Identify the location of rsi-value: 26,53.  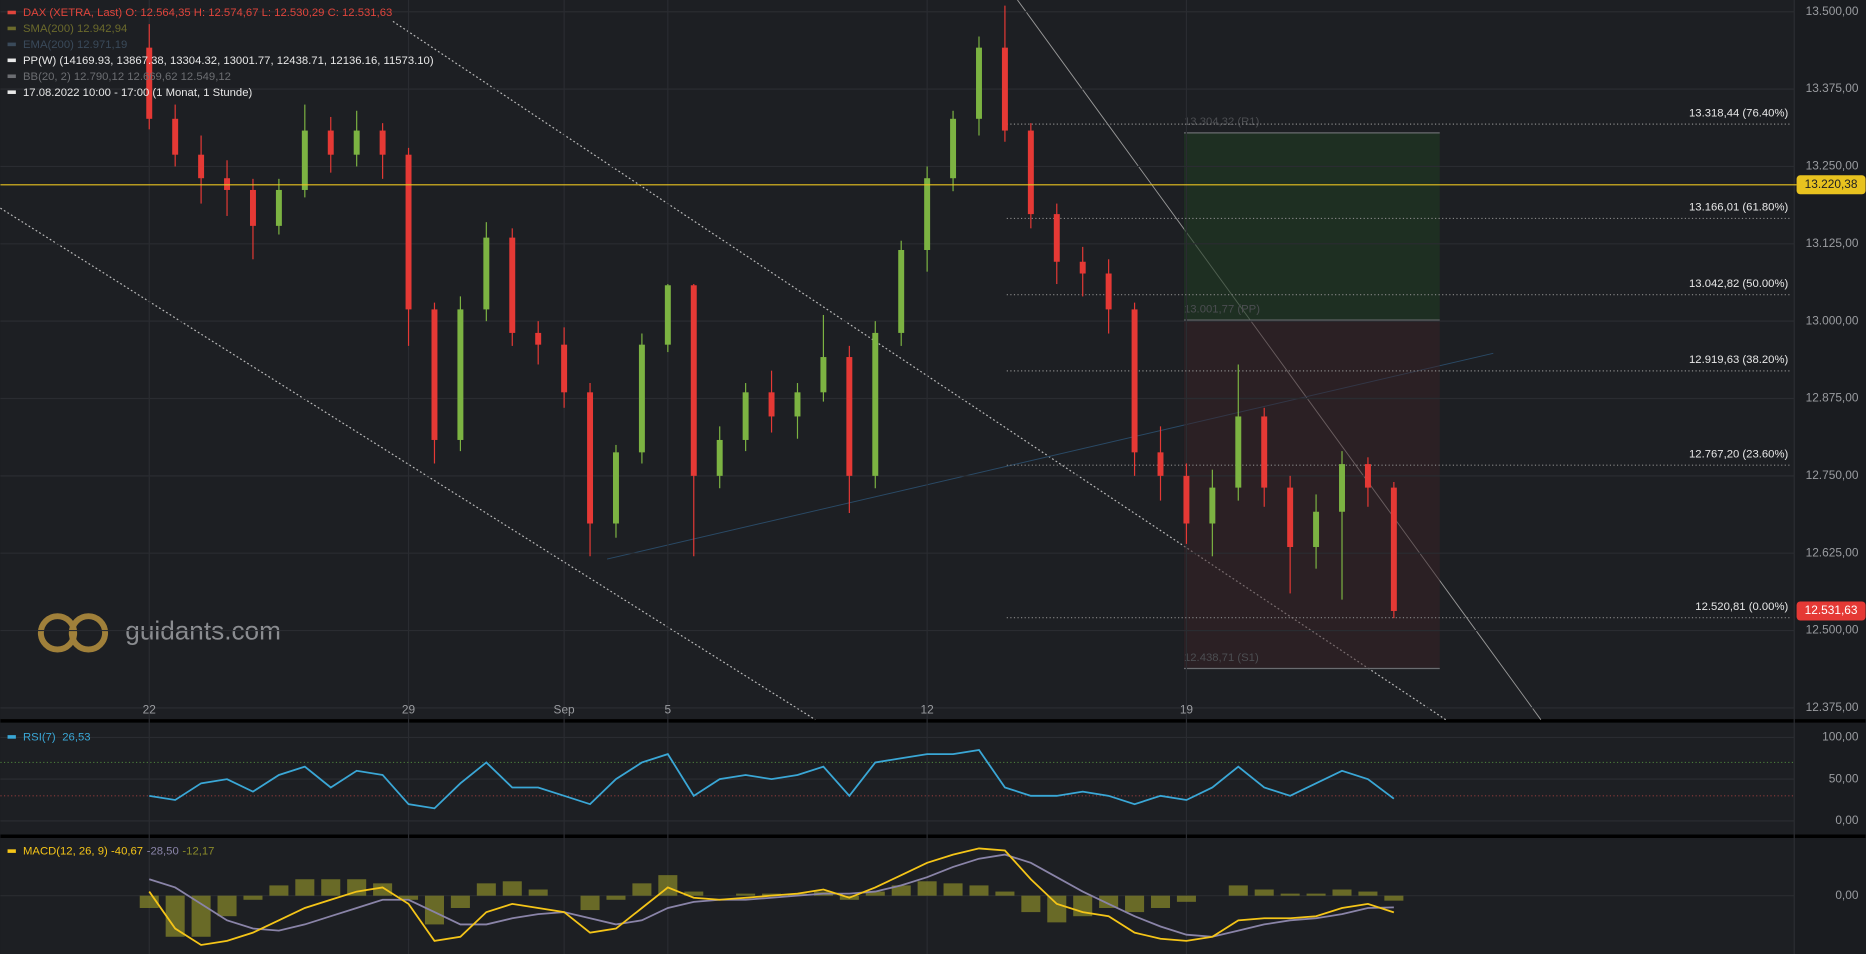
(76, 737).